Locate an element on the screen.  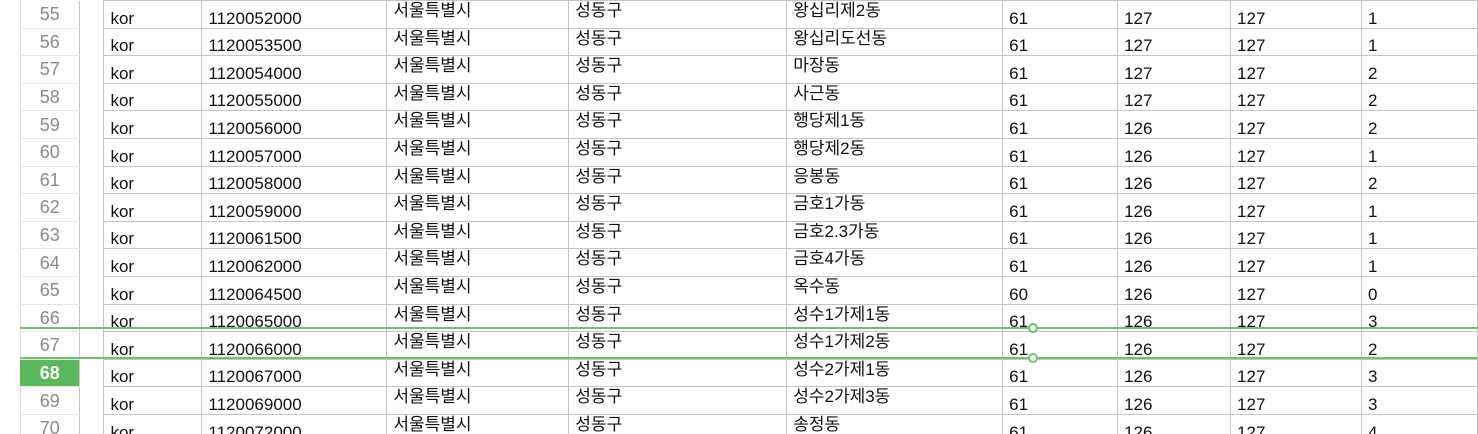
table-row: 56 kor 1120053500 서울특별시 성동구 왕십리도선동 61 127 127 1 is located at coordinates (749, 42).